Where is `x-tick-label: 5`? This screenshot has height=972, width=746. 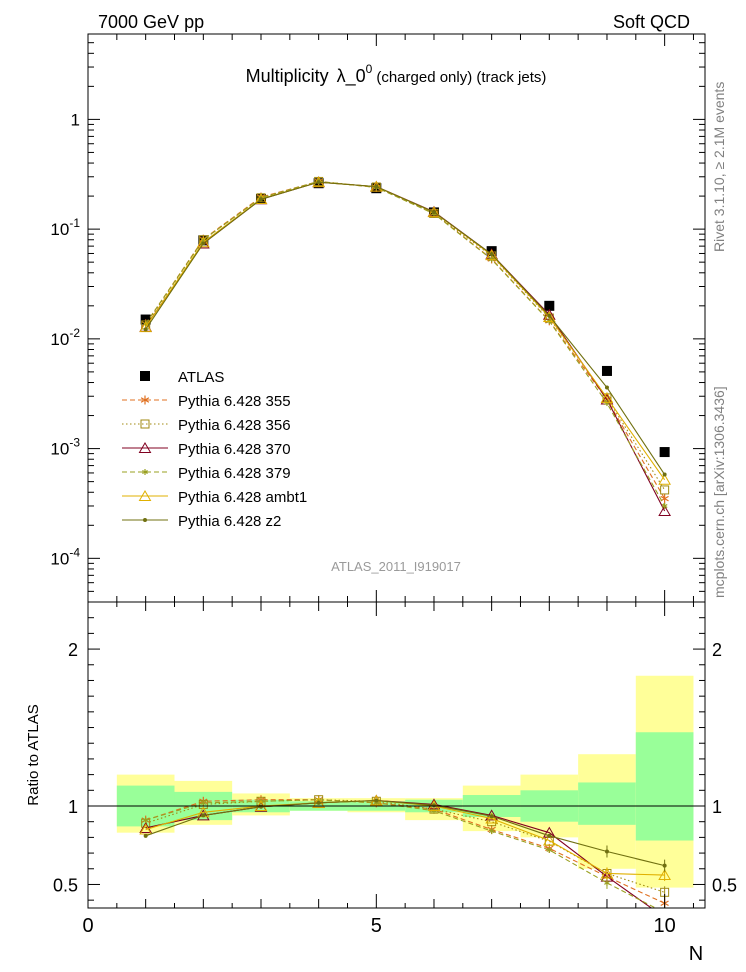 x-tick-label: 5 is located at coordinates (376, 926).